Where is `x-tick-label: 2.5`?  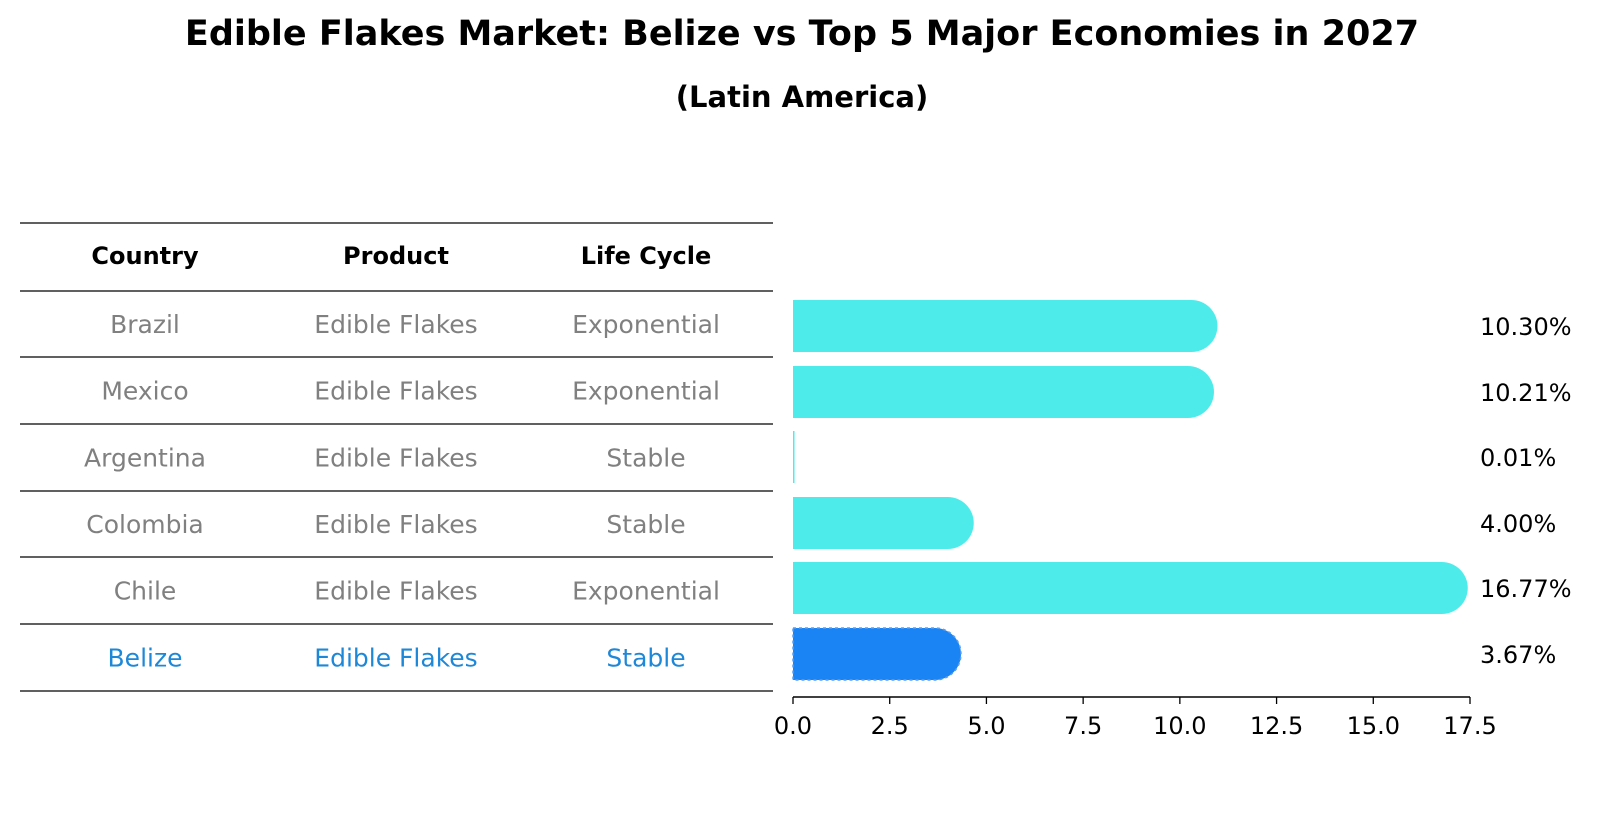 x-tick-label: 2.5 is located at coordinates (890, 726).